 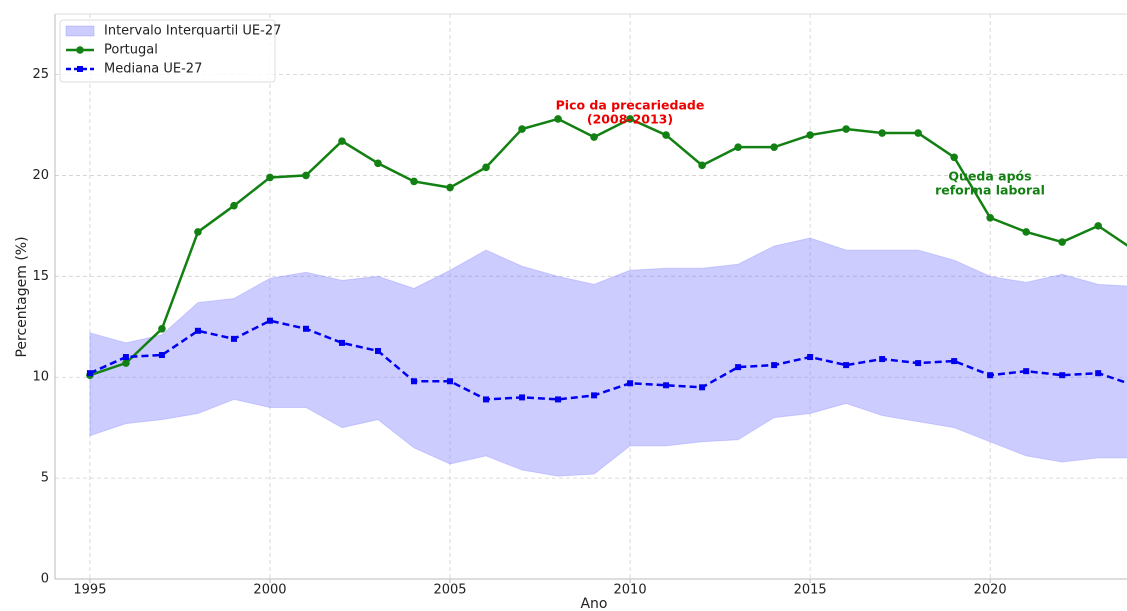 I want to click on y-tick-label: 0, so click(x=45, y=579).